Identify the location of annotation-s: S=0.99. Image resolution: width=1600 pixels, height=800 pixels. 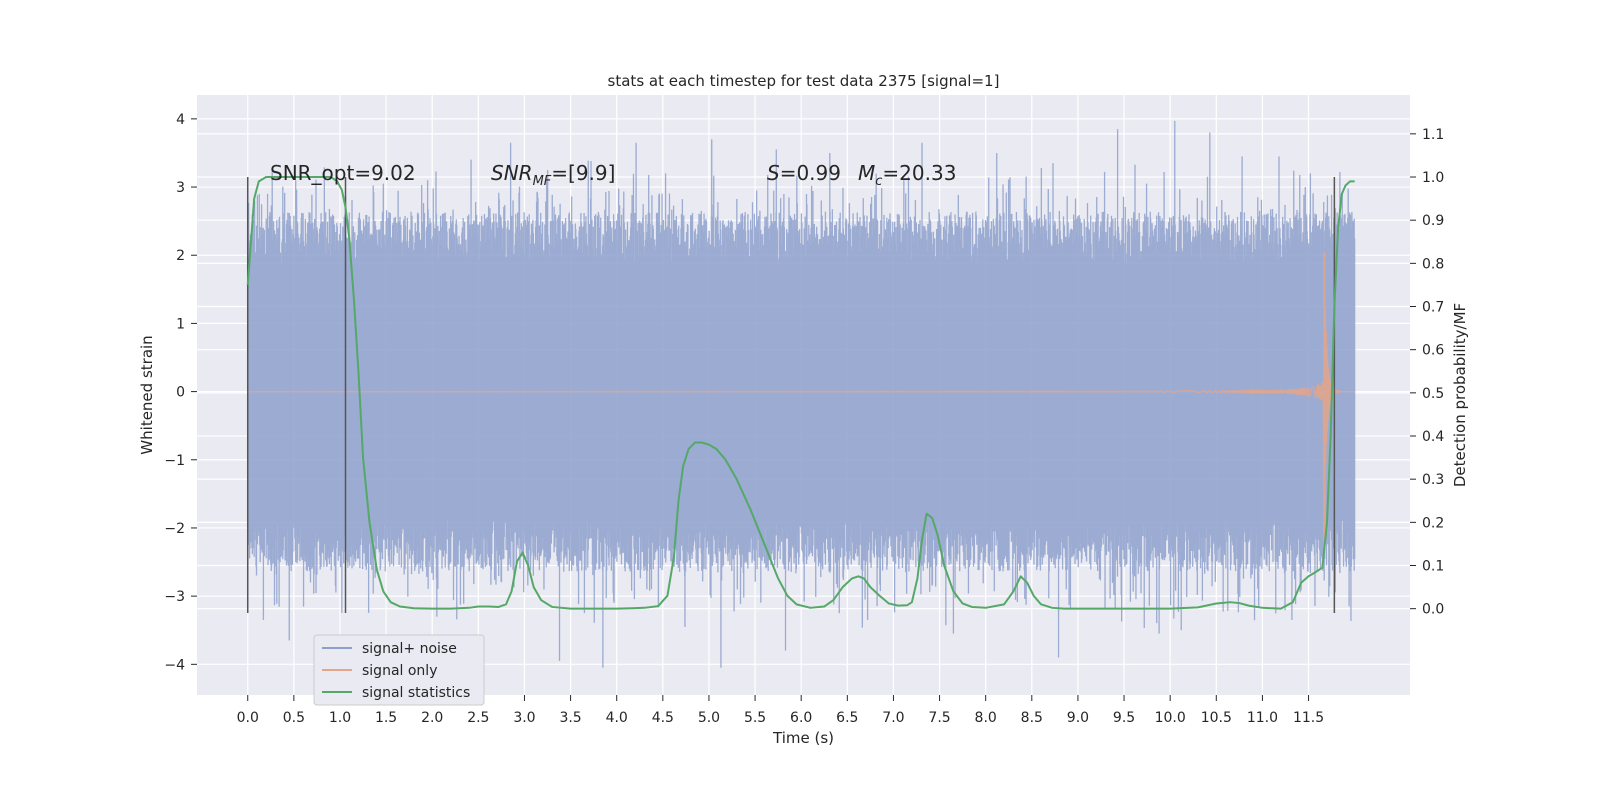
(804, 173).